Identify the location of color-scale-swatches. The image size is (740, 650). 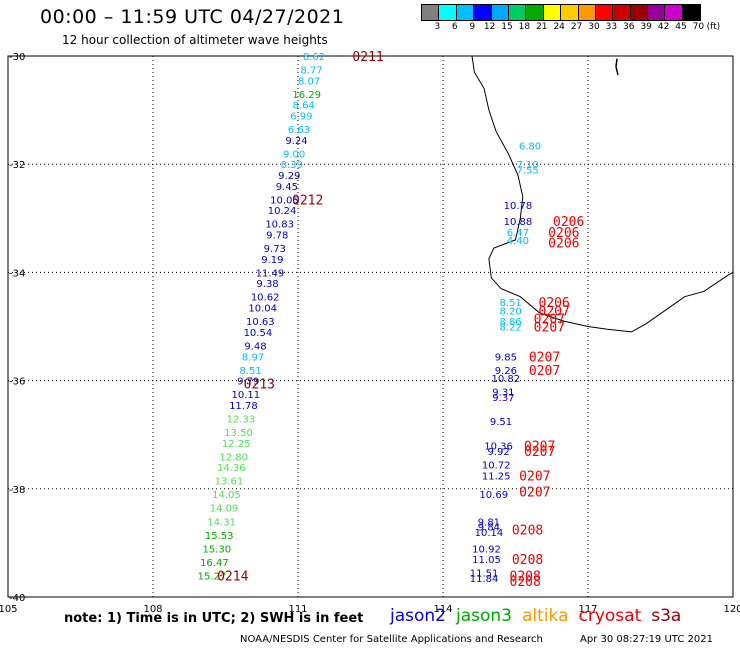
(561, 12).